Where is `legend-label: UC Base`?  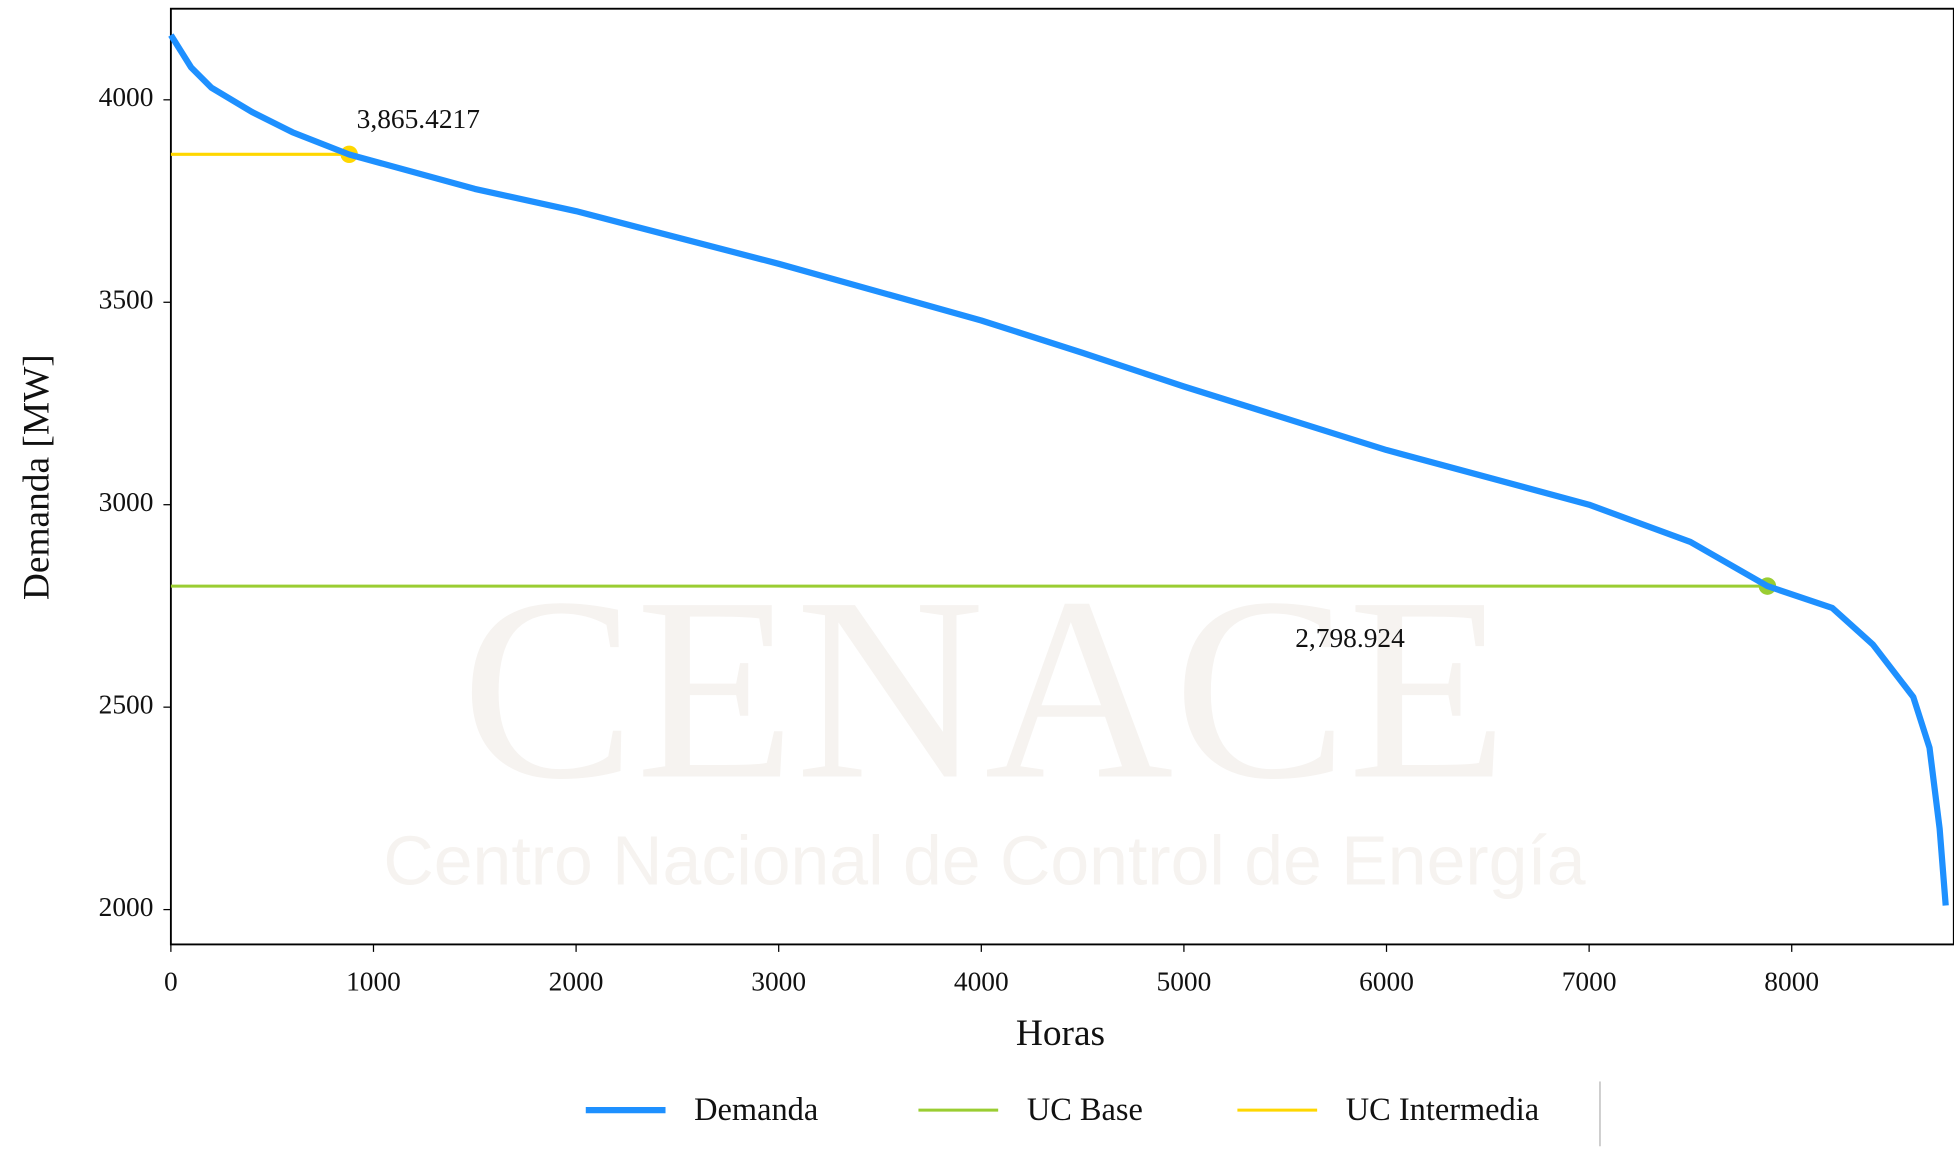 legend-label: UC Base is located at coordinates (1085, 1110).